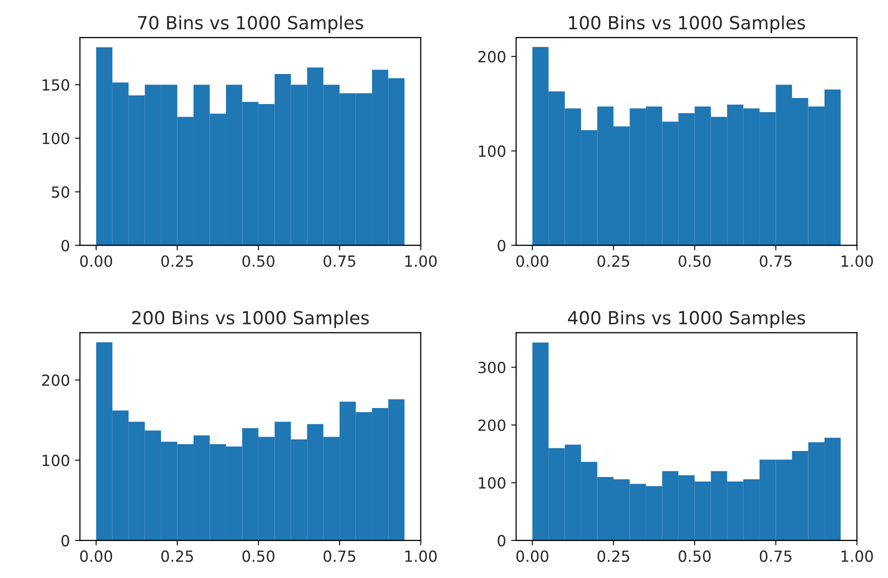 The image size is (888, 578). I want to click on chart-title: 200 Bins vs 1000 Samples, so click(250, 319).